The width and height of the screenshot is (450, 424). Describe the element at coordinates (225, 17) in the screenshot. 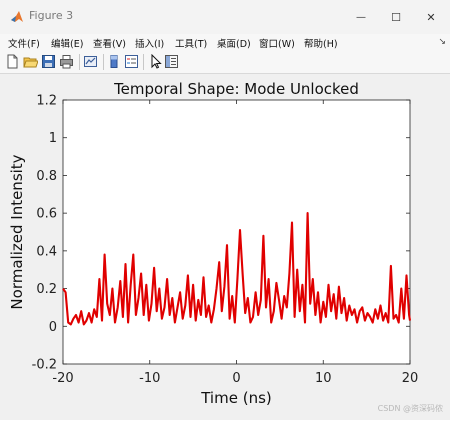

I see `title-bar: Figure 3 — ☐ ✕` at that location.